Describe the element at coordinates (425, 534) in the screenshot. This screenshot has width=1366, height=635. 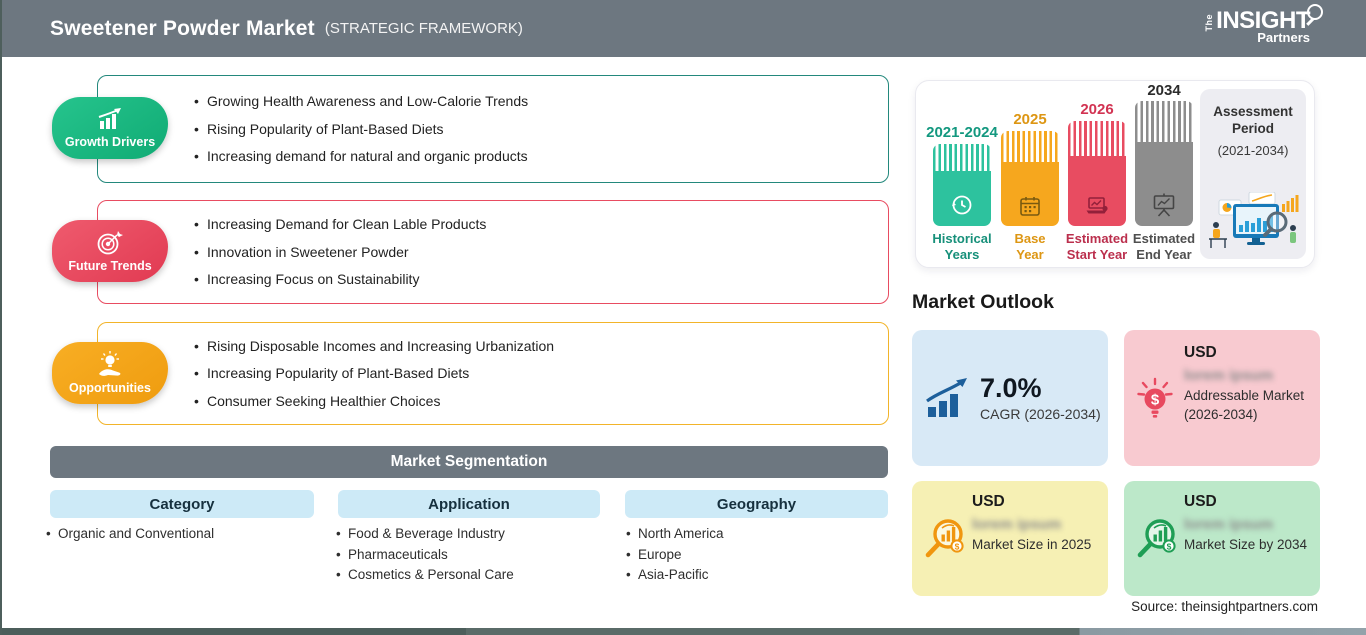
I see `list-item: Food & Beverage Industry` at that location.